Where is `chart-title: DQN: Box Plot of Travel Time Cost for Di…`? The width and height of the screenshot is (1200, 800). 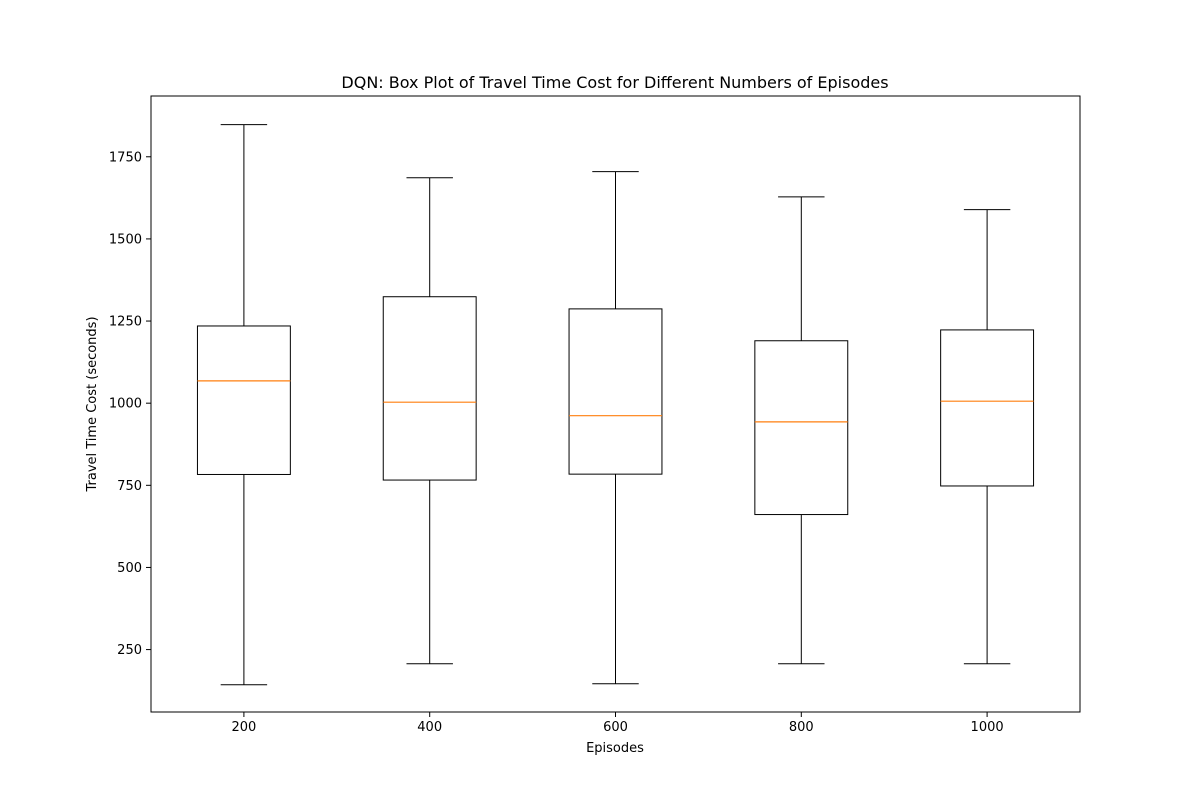
chart-title: DQN: Box Plot of Travel Time Cost for Di… is located at coordinates (614, 82).